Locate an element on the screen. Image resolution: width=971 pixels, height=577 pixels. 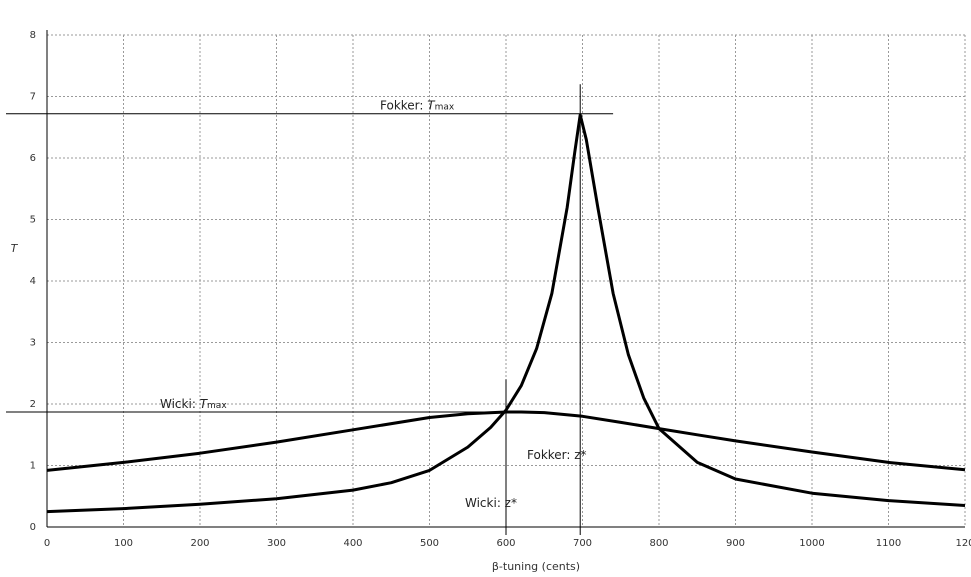
x-tick-label: 400 is located at coordinates (352, 543).